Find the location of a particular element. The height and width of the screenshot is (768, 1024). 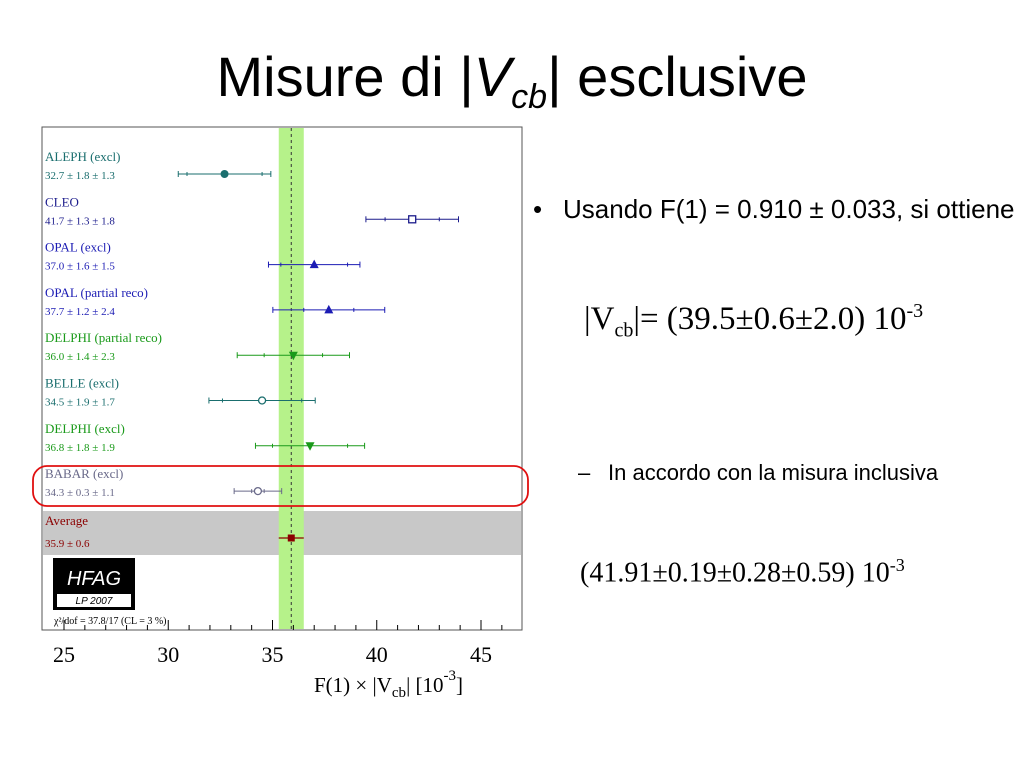

series-exp: CLEO is located at coordinates (62, 201).